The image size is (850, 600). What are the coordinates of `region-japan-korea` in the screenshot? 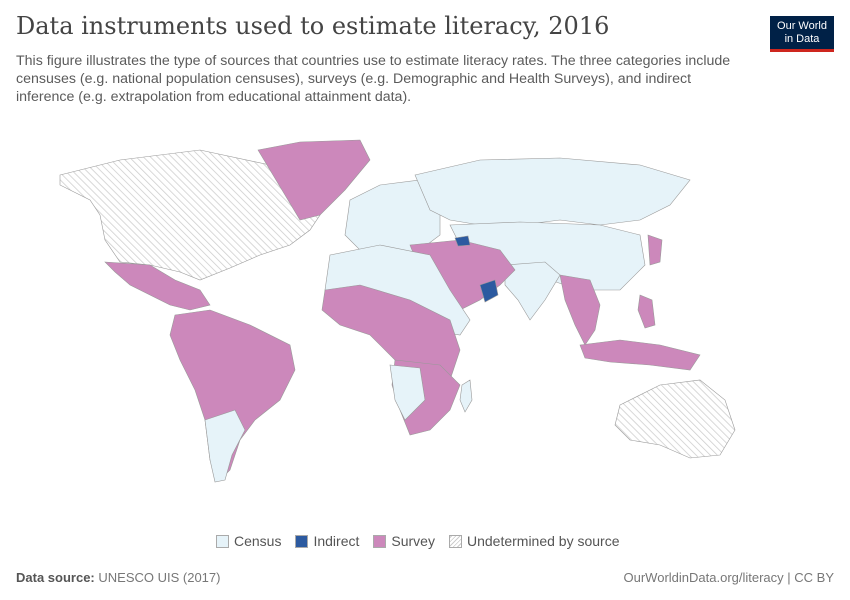 It's located at (655, 250).